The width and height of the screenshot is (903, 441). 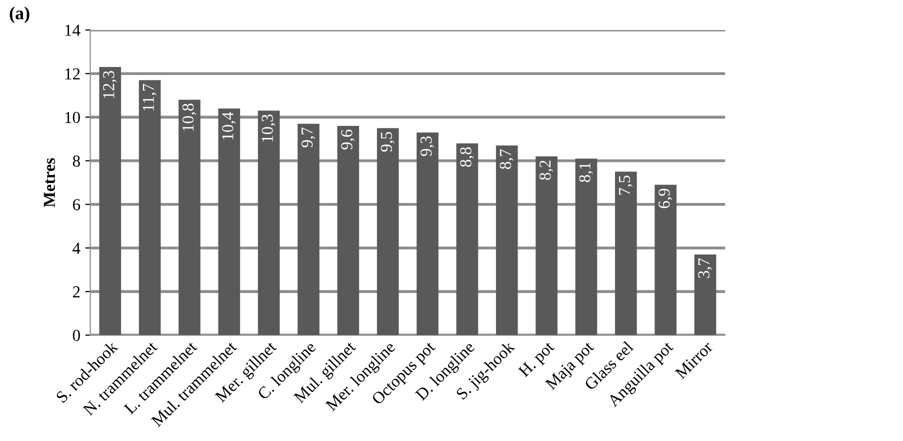 What do you see at coordinates (308, 137) in the screenshot?
I see `data-label: 9,7` at bounding box center [308, 137].